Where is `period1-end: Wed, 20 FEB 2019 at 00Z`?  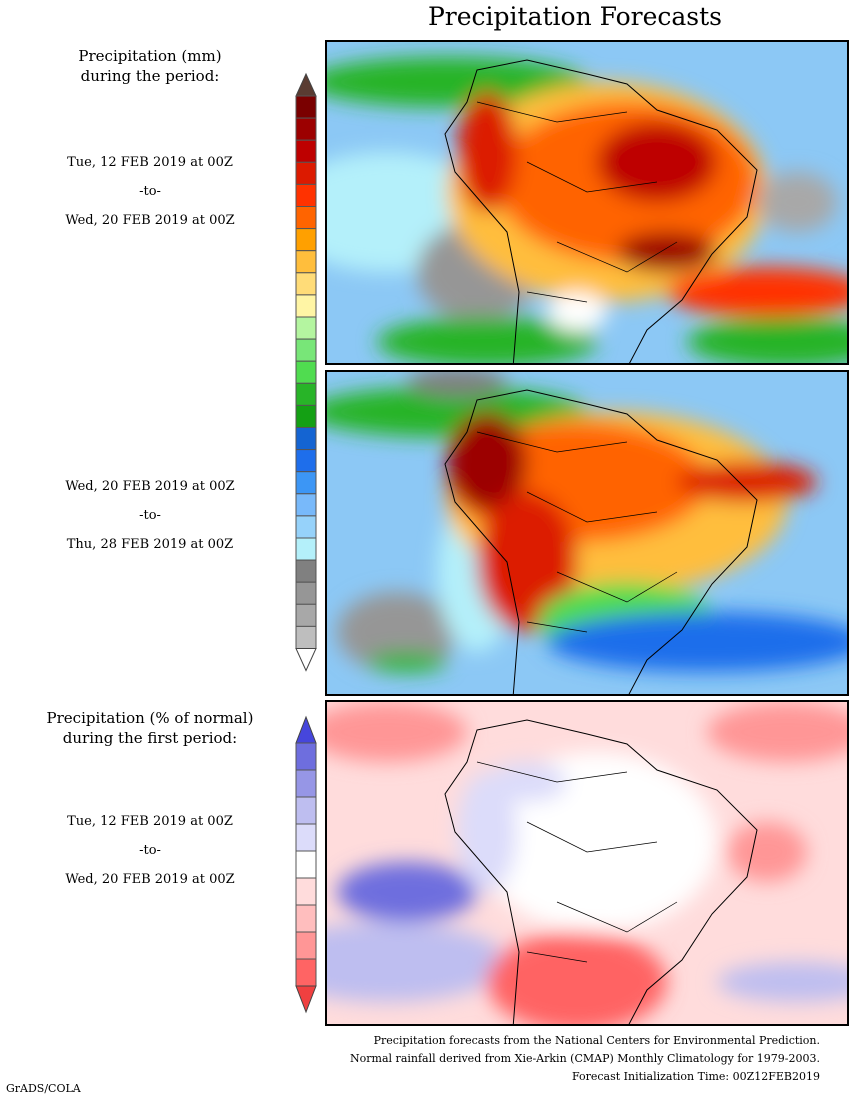 period1-end: Wed, 20 FEB 2019 at 00Z is located at coordinates (150, 220).